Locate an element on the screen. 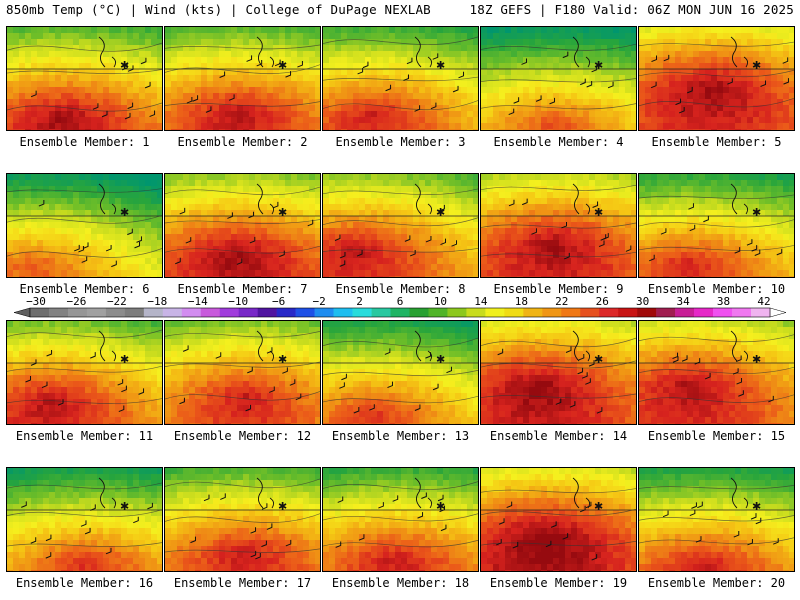 This screenshot has width=800, height=600. colorbar-tick-label: 34 is located at coordinates (683, 301).